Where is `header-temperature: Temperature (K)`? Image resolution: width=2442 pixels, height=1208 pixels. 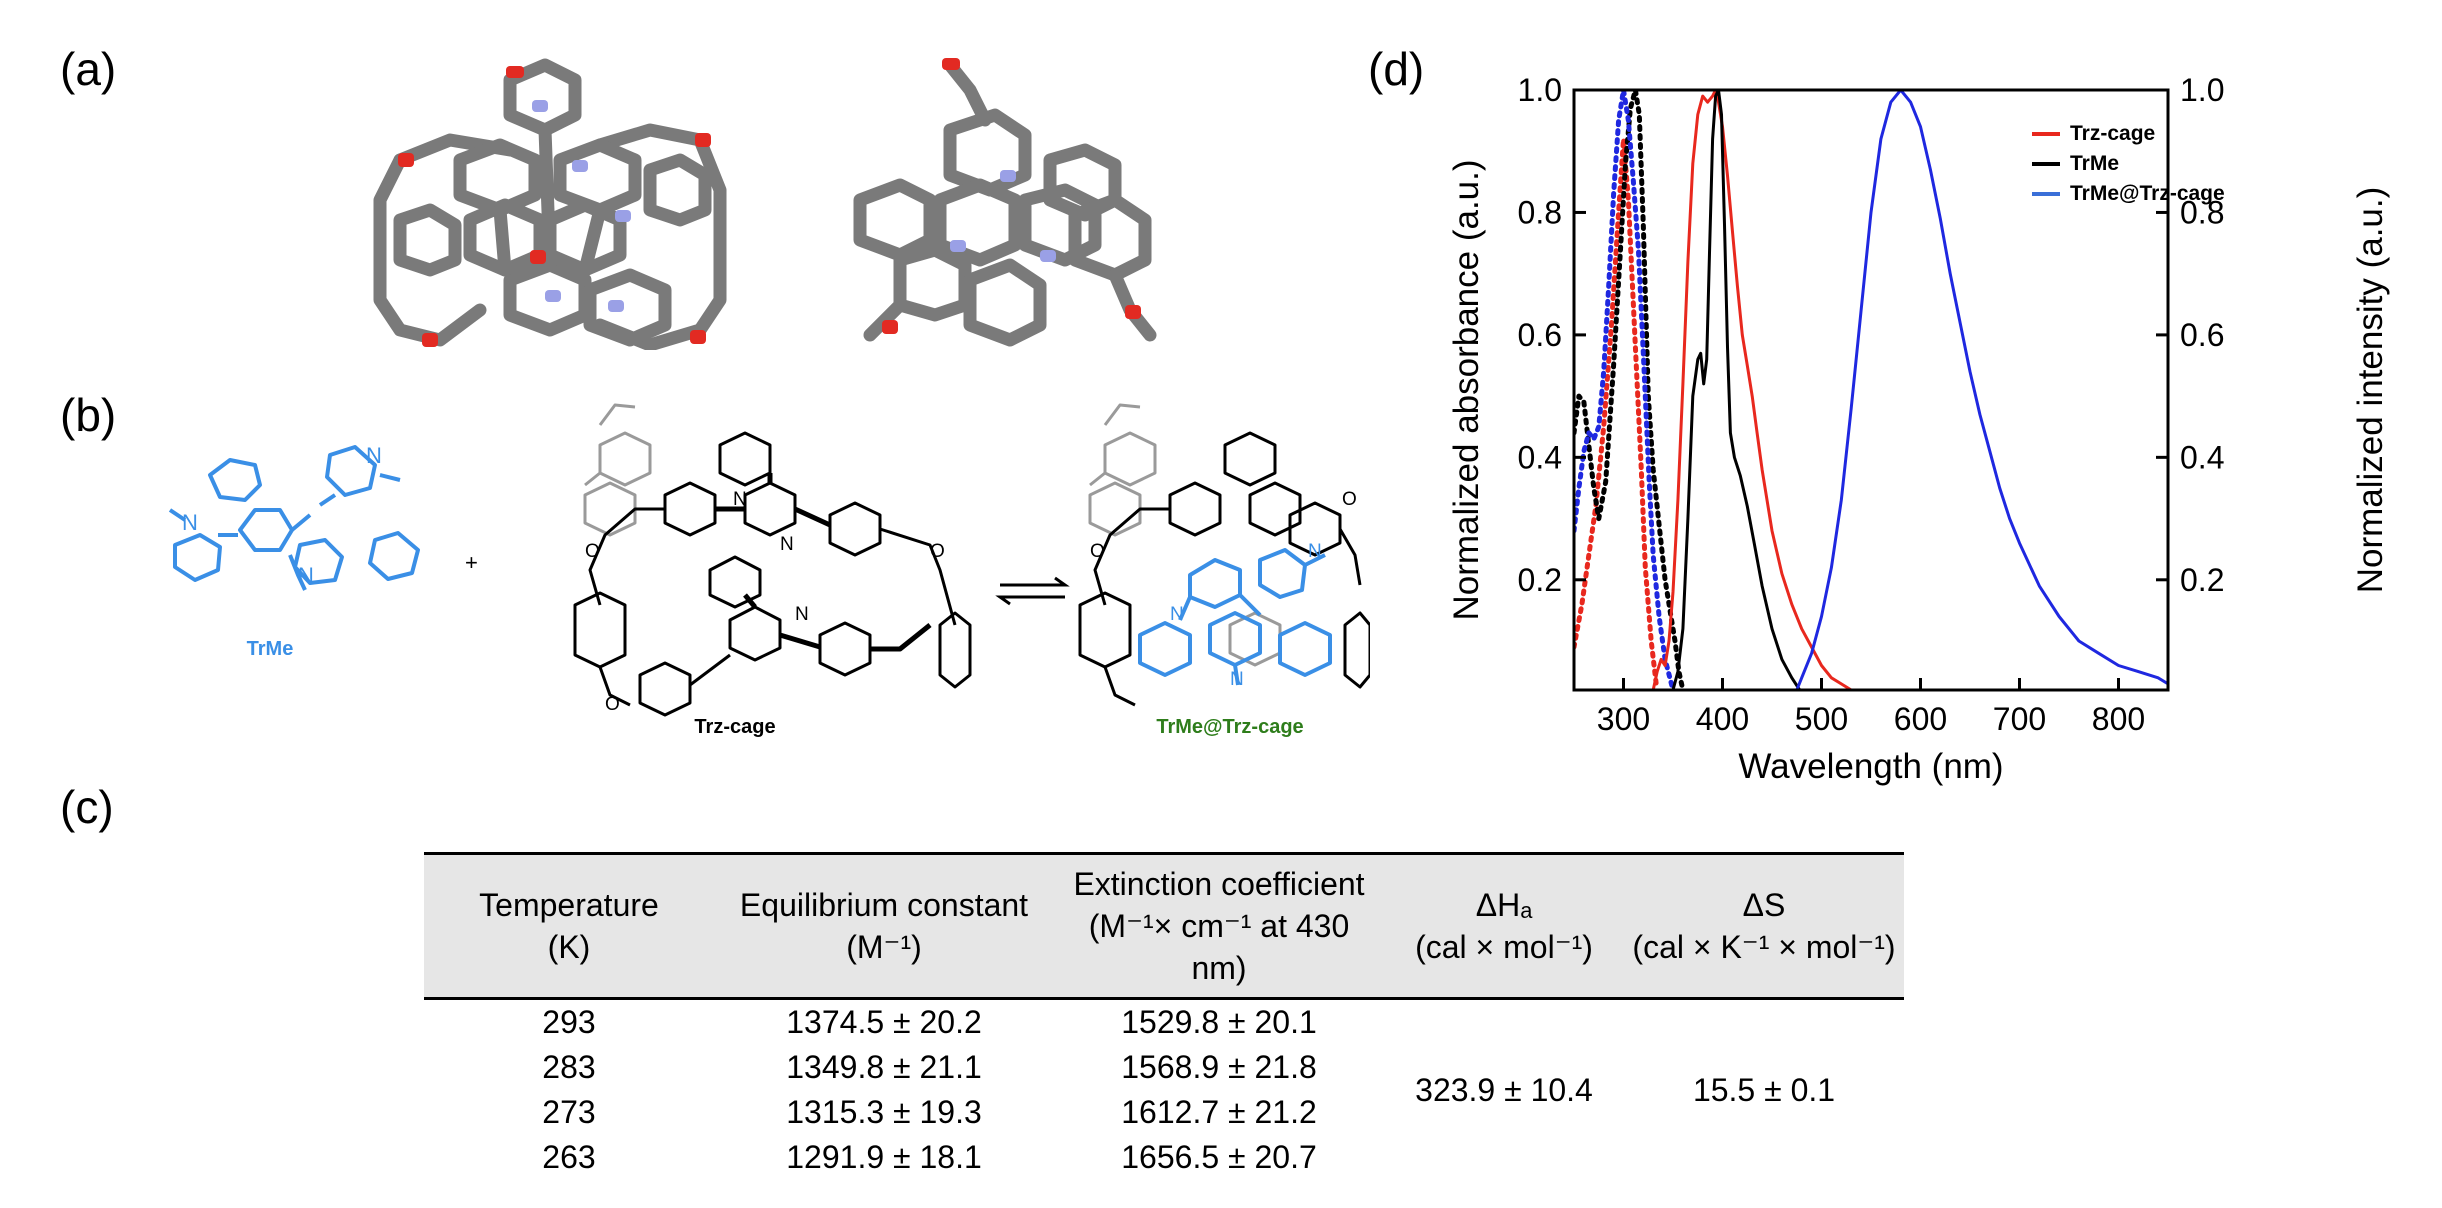
header-temperature: Temperature (K) is located at coordinates (569, 926).